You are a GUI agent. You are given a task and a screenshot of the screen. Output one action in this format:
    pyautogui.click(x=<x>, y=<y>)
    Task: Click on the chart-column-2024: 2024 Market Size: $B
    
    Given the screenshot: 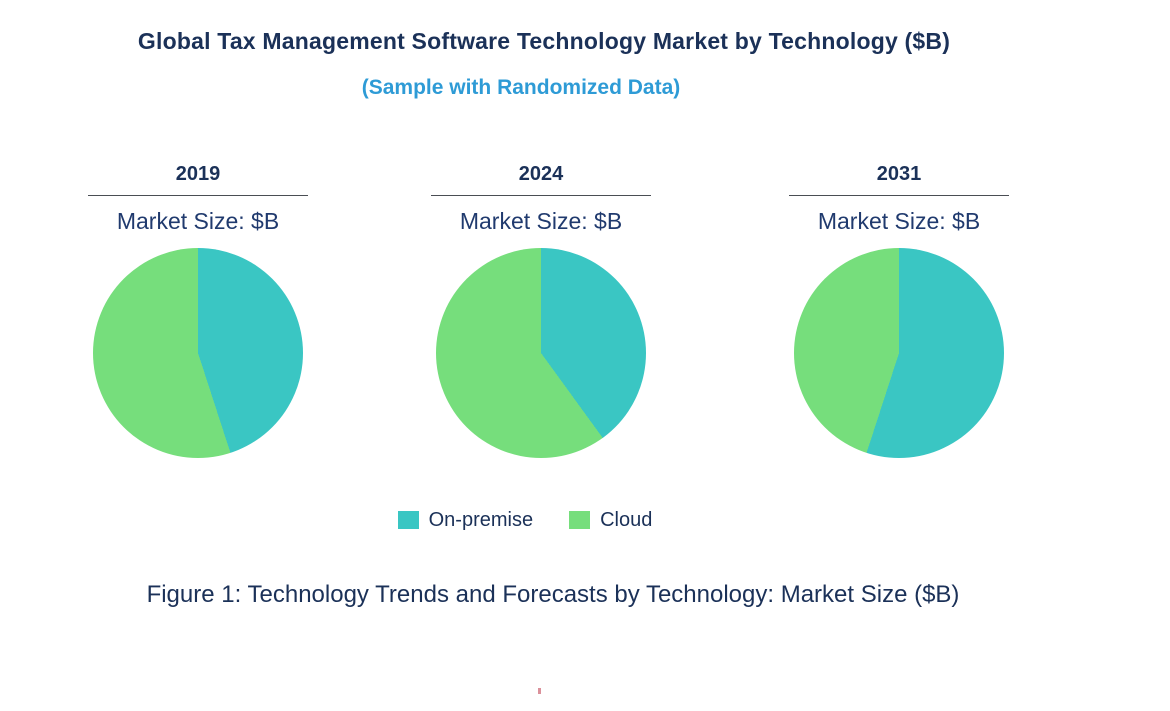 What is the action you would take?
    pyautogui.click(x=541, y=310)
    